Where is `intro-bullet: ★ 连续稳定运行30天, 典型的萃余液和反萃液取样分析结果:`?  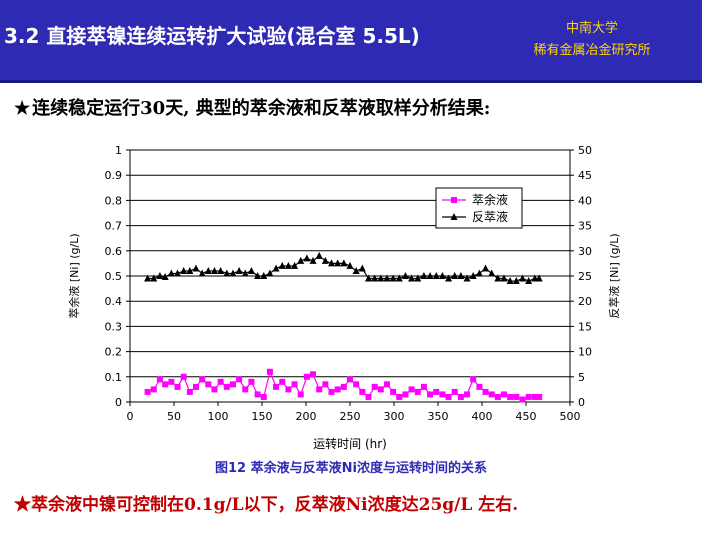
intro-bullet: ★ 连续稳定运行30天, 典型的萃余液和反萃液取样分析结果: is located at coordinates (252, 107).